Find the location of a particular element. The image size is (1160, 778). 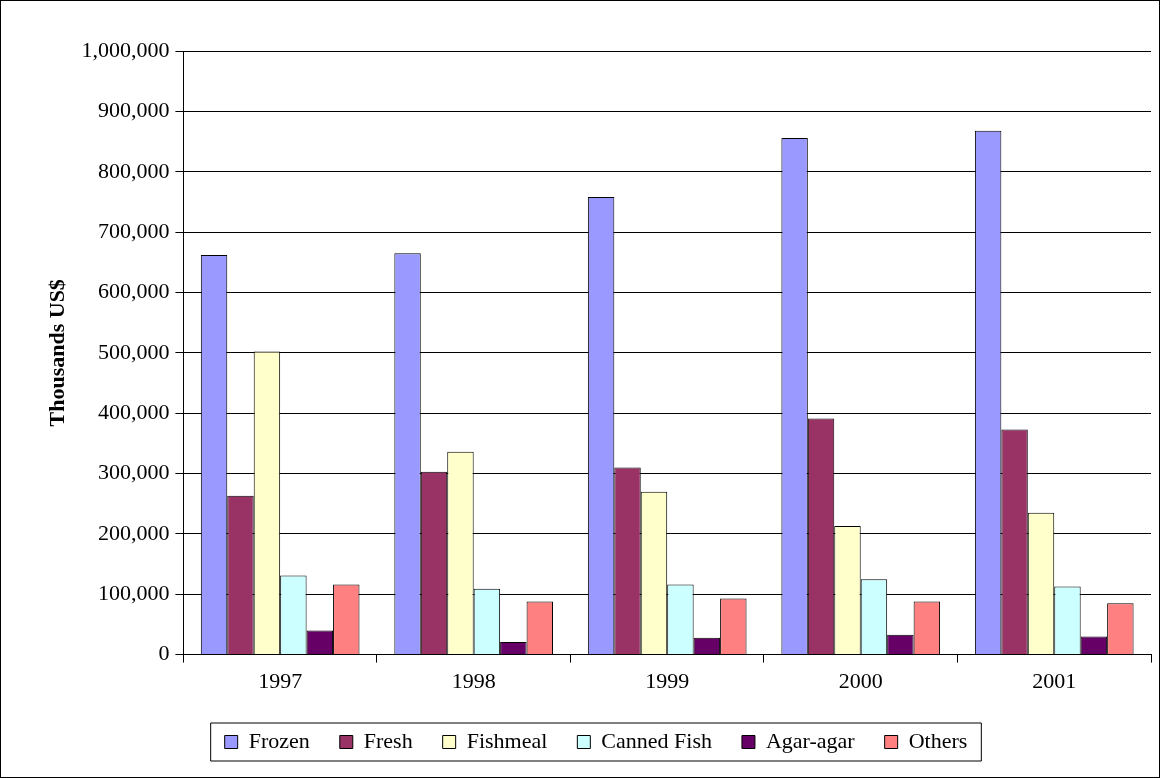

x-tick-label: 1997 is located at coordinates (280, 680).